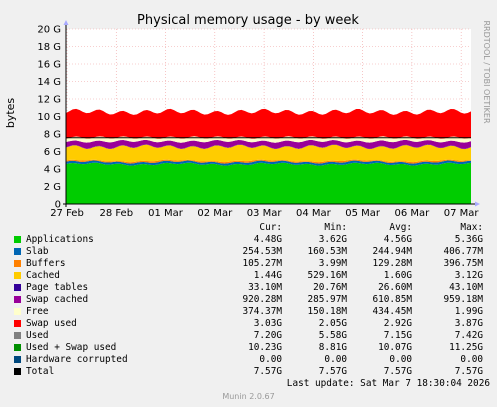 The image size is (497, 407). What do you see at coordinates (314, 213) in the screenshot?
I see `x-tick-label: 04 Mar` at bounding box center [314, 213].